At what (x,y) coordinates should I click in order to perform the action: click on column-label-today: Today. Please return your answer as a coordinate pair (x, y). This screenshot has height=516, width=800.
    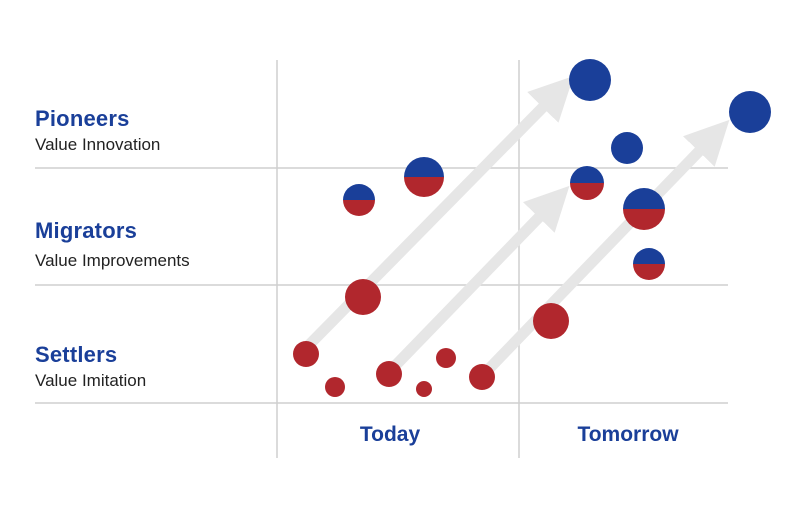
    Looking at the image, I should click on (390, 434).